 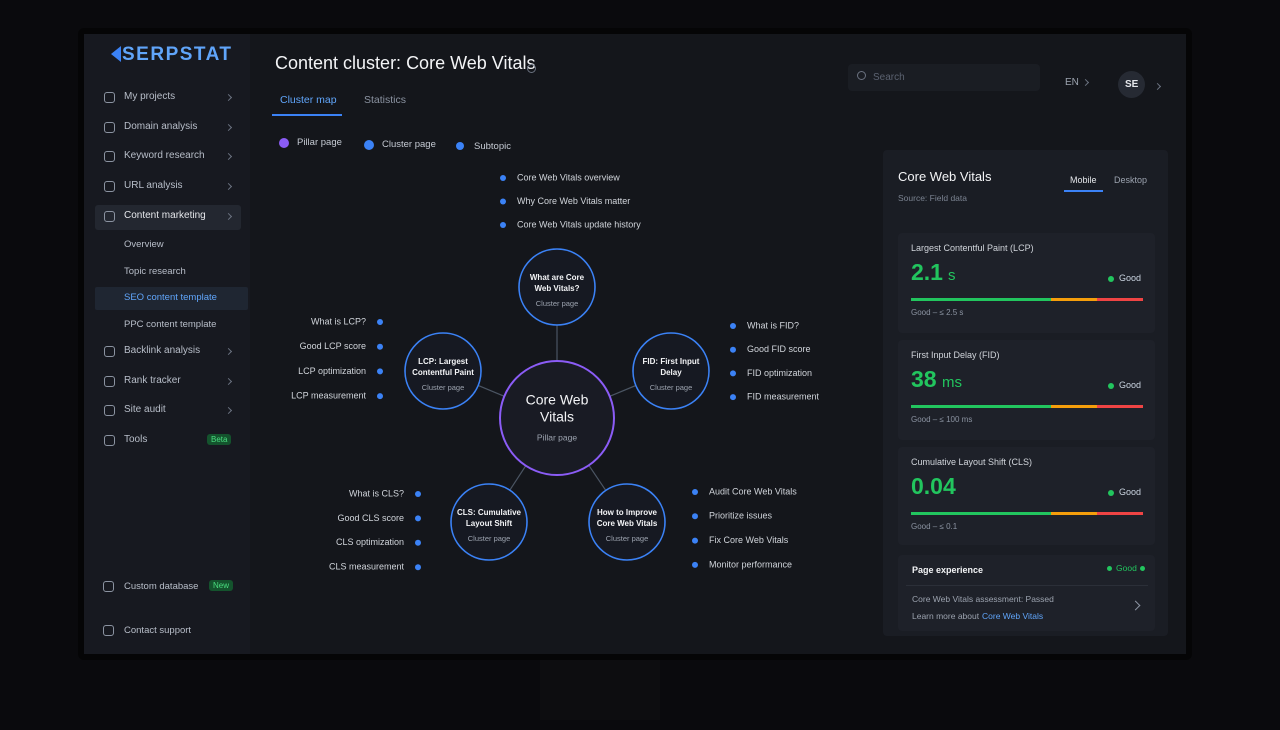 I want to click on lang: EN, so click(x=1072, y=82).